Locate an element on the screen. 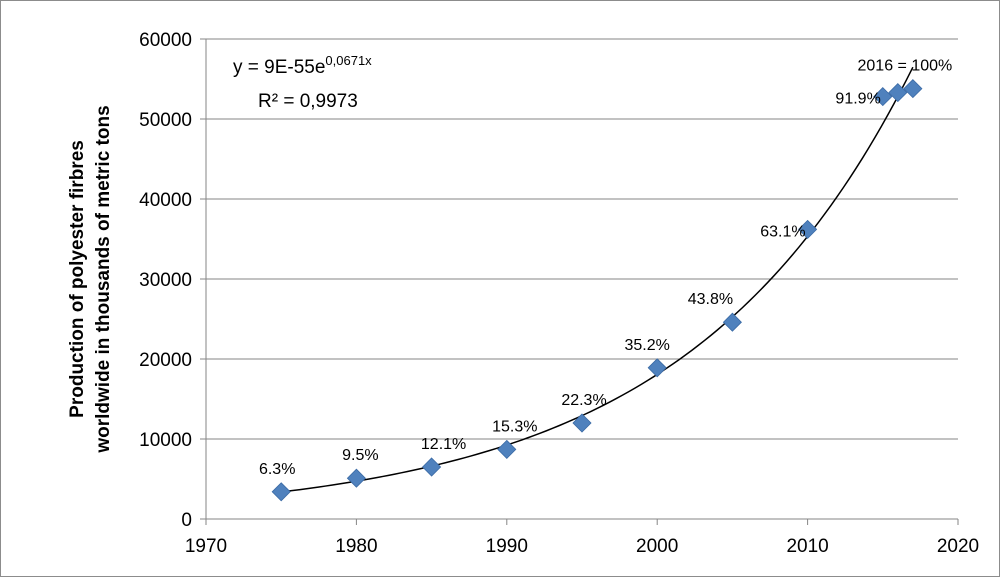 The width and height of the screenshot is (1000, 578). data-label: 22.3% is located at coordinates (583, 400).